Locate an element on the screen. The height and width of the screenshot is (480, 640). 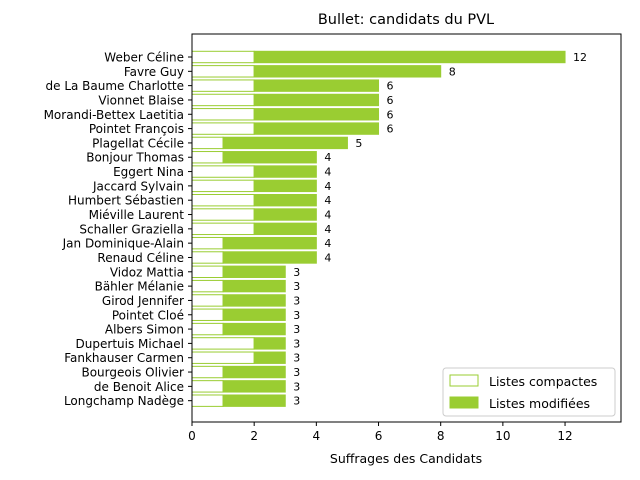
y-tick-label: Jan Dominique-Alain is located at coordinates (123, 244).